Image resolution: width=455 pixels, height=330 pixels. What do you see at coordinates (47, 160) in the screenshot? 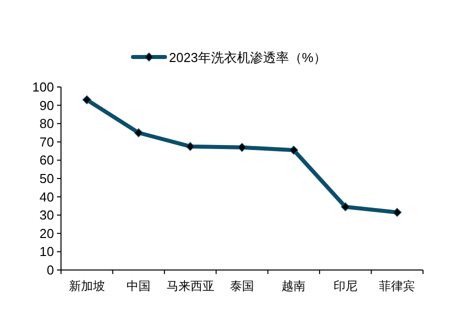
I see `y-tick-label: 60` at bounding box center [47, 160].